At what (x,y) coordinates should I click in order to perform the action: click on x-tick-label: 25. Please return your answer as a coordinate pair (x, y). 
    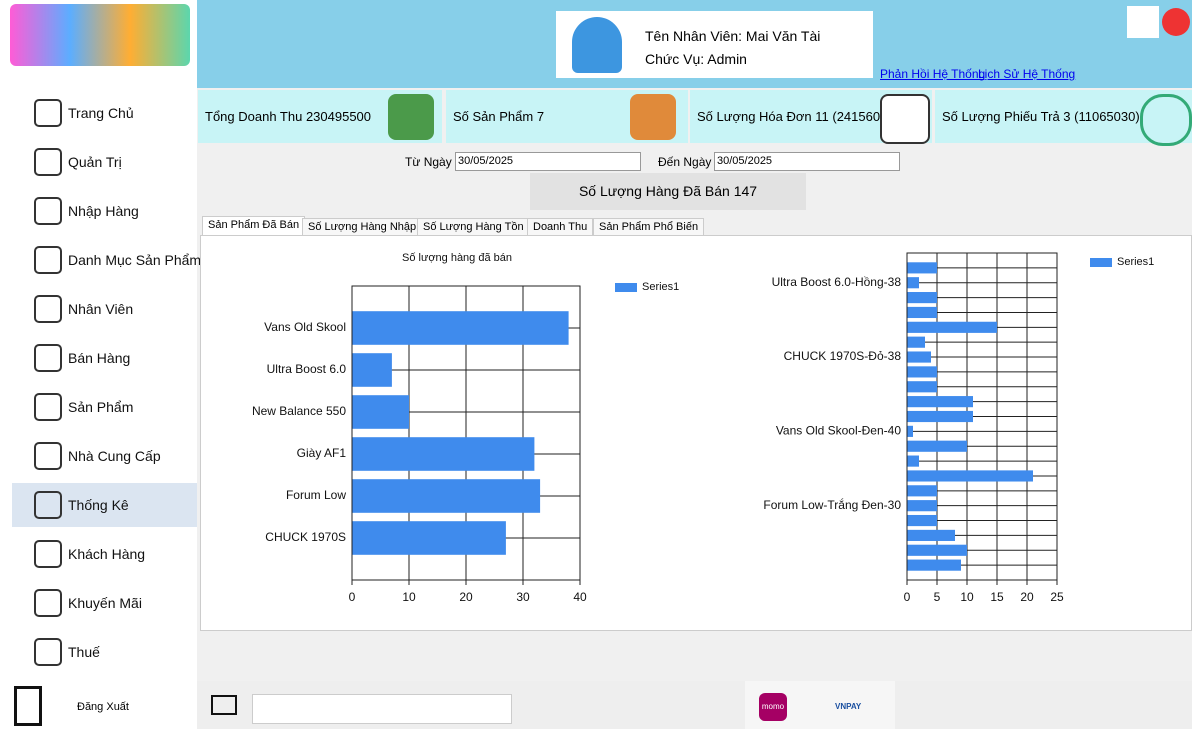
    Looking at the image, I should click on (1057, 597).